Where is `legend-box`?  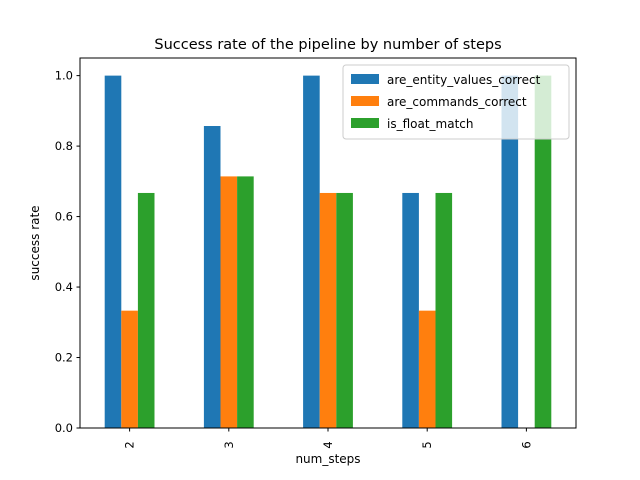 legend-box is located at coordinates (456, 102).